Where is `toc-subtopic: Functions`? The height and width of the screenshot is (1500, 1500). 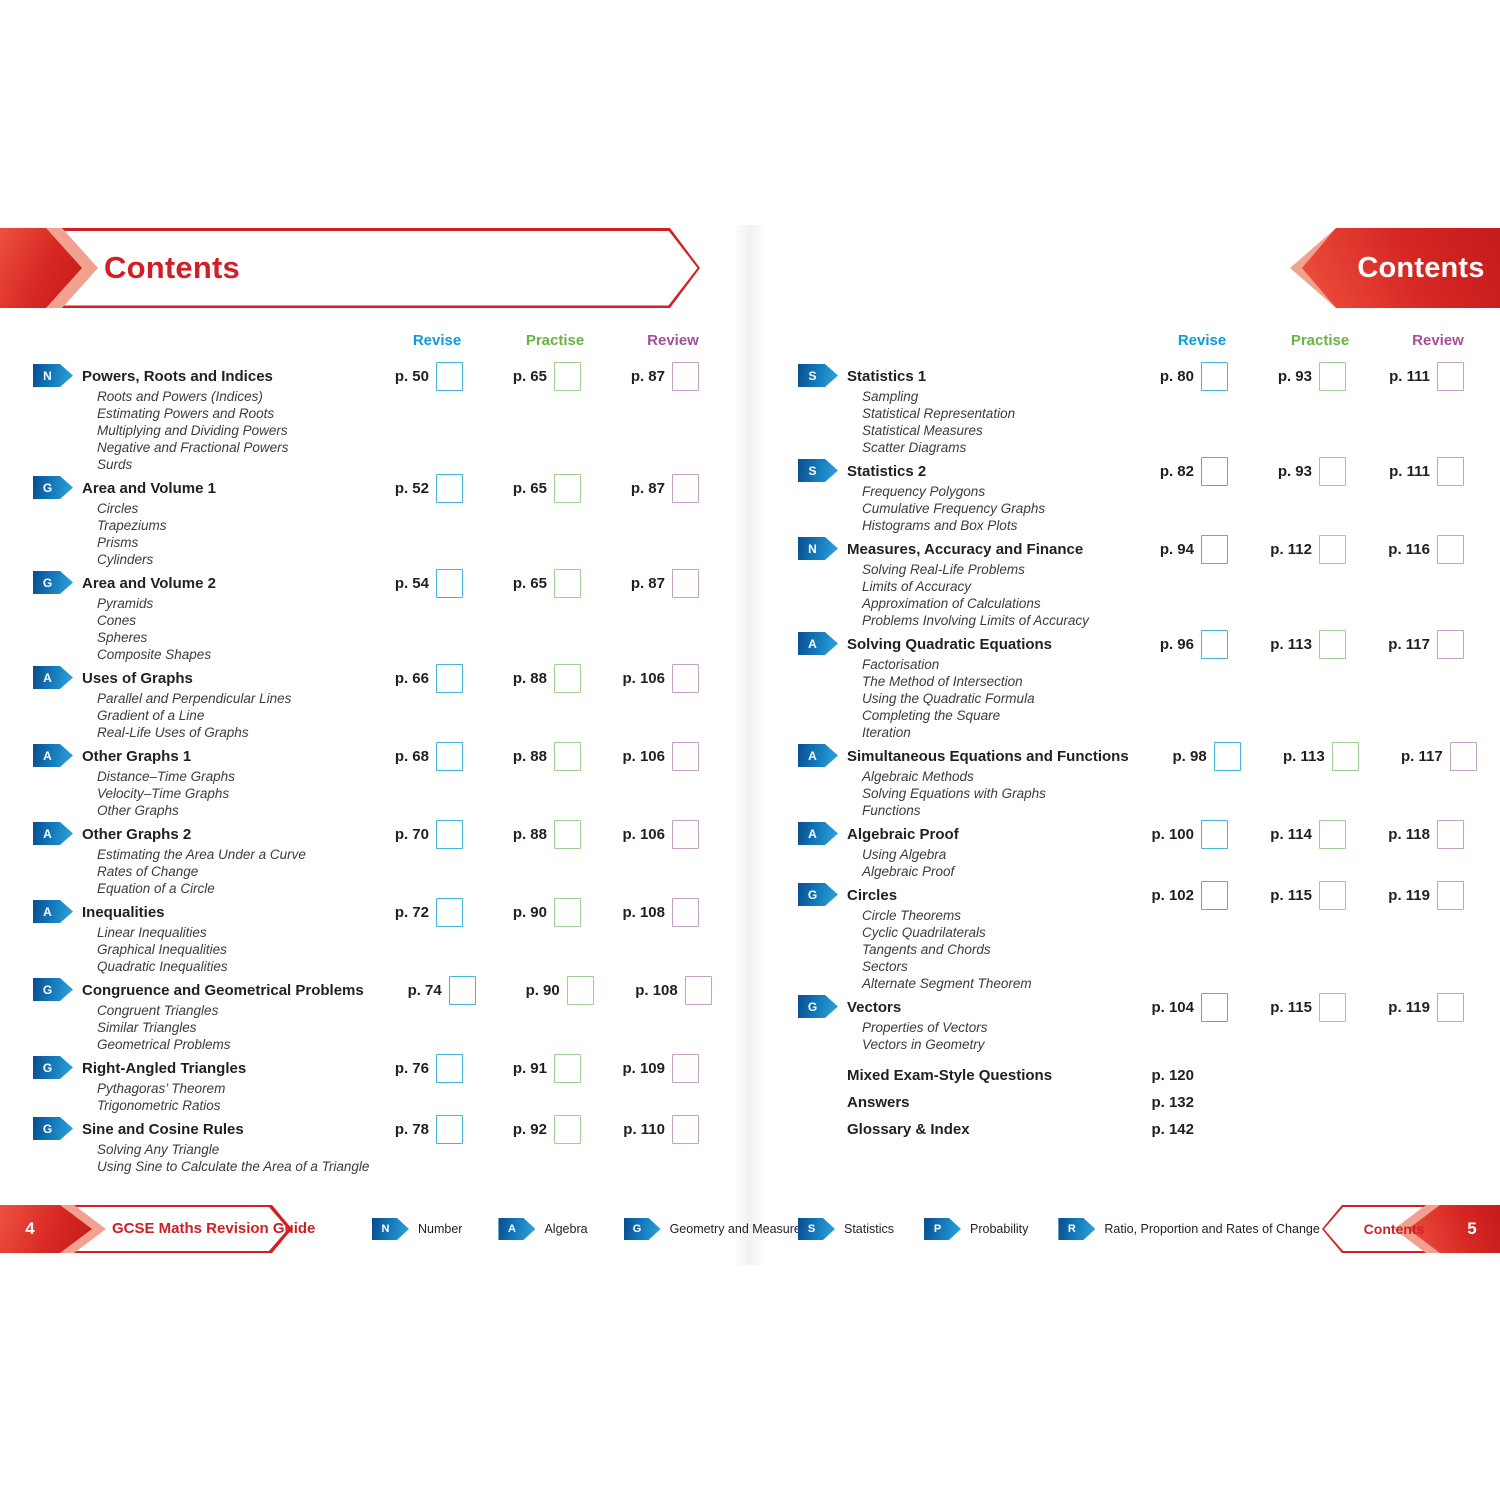
toc-subtopic: Functions is located at coordinates (891, 810).